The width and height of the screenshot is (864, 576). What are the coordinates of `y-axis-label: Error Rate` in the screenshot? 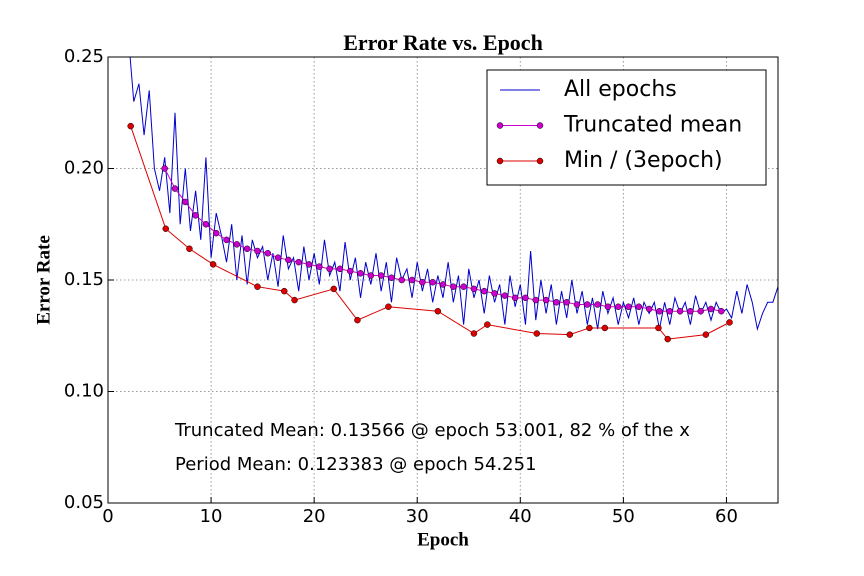 It's located at (43, 280).